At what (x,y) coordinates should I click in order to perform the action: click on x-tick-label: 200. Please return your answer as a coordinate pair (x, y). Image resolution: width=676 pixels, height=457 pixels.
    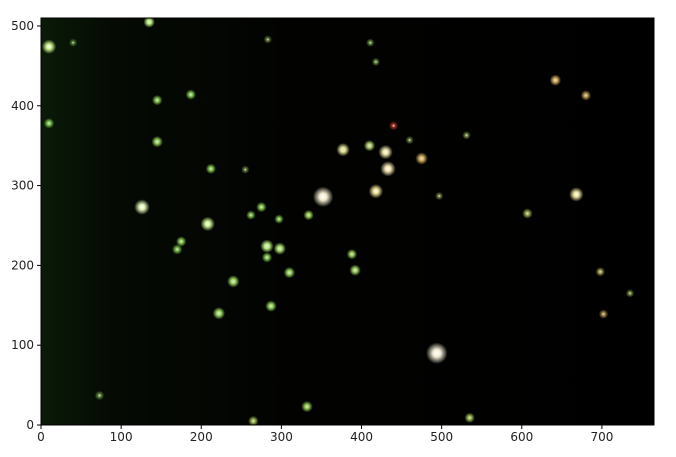
    Looking at the image, I should click on (201, 437).